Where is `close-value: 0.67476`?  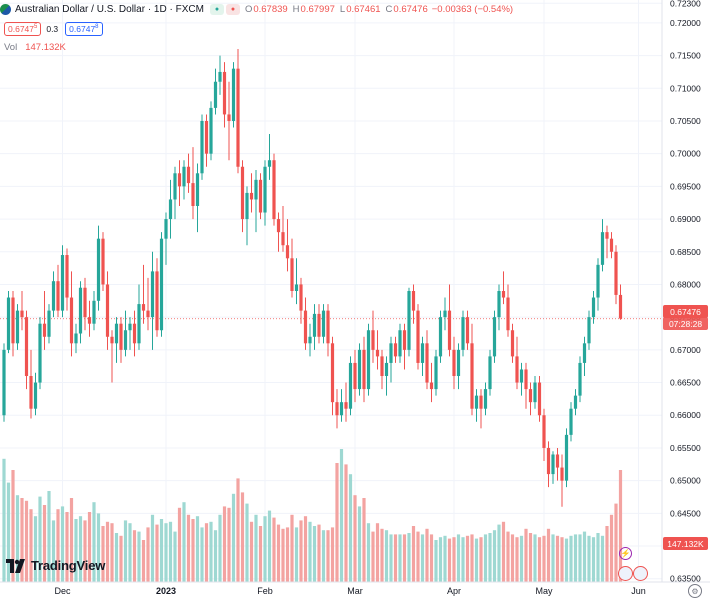
close-value: 0.67476 is located at coordinates (410, 9).